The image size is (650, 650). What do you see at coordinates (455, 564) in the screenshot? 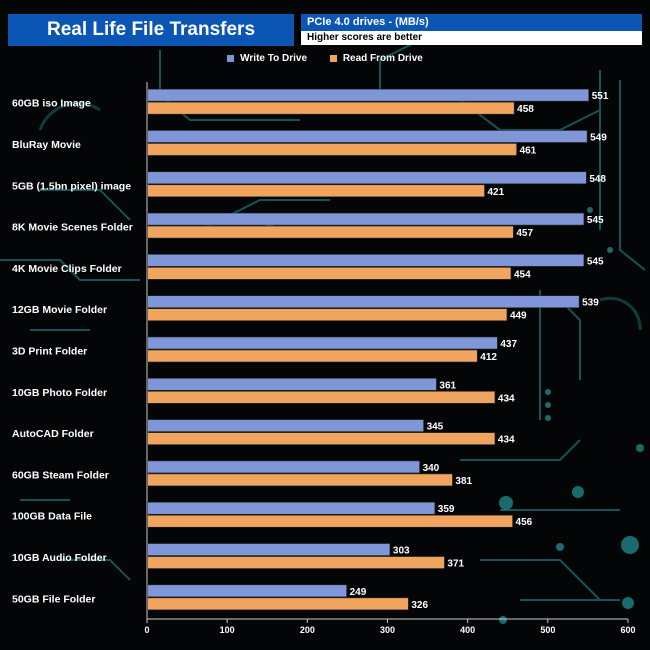
I see `data-label: 371` at bounding box center [455, 564].